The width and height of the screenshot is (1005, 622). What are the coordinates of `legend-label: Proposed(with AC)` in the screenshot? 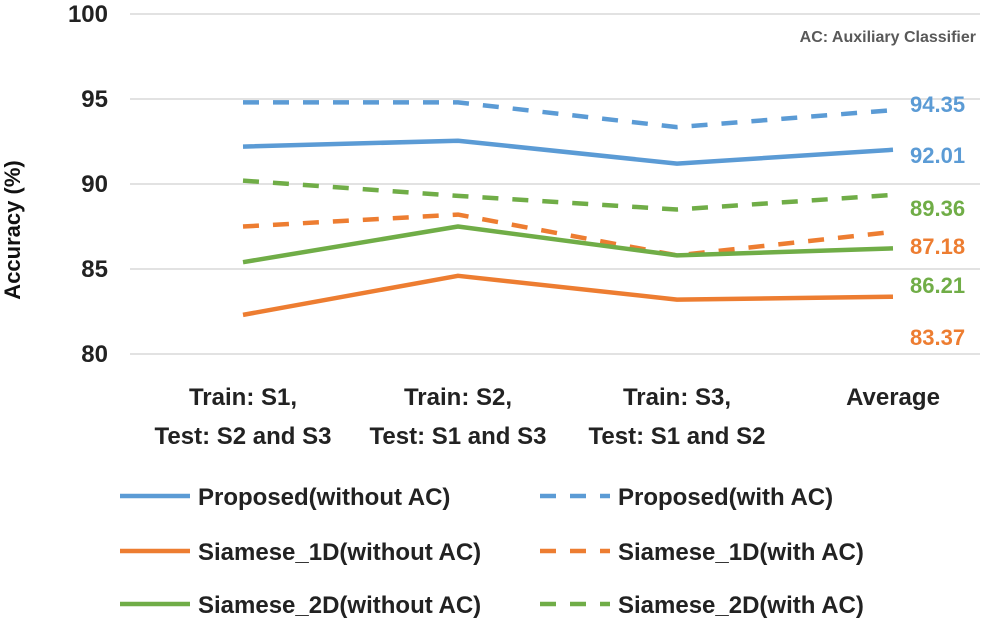 It's located at (725, 497).